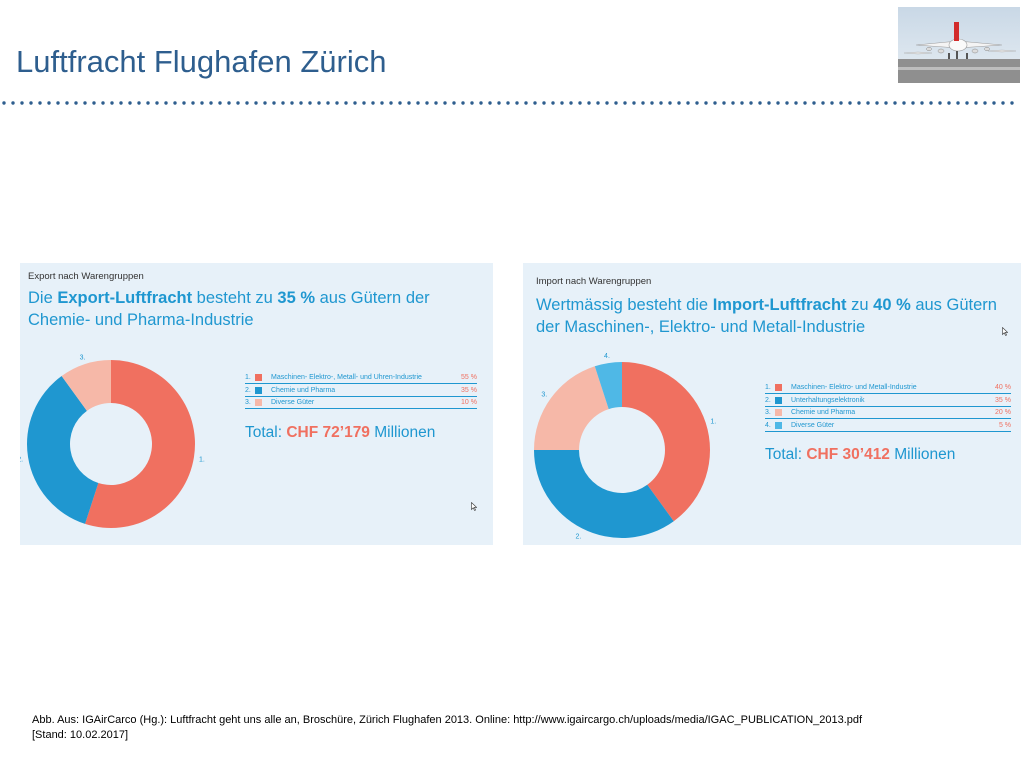  Describe the element at coordinates (328, 432) in the screenshot. I see `export-total-value: CHF 72’179` at that location.